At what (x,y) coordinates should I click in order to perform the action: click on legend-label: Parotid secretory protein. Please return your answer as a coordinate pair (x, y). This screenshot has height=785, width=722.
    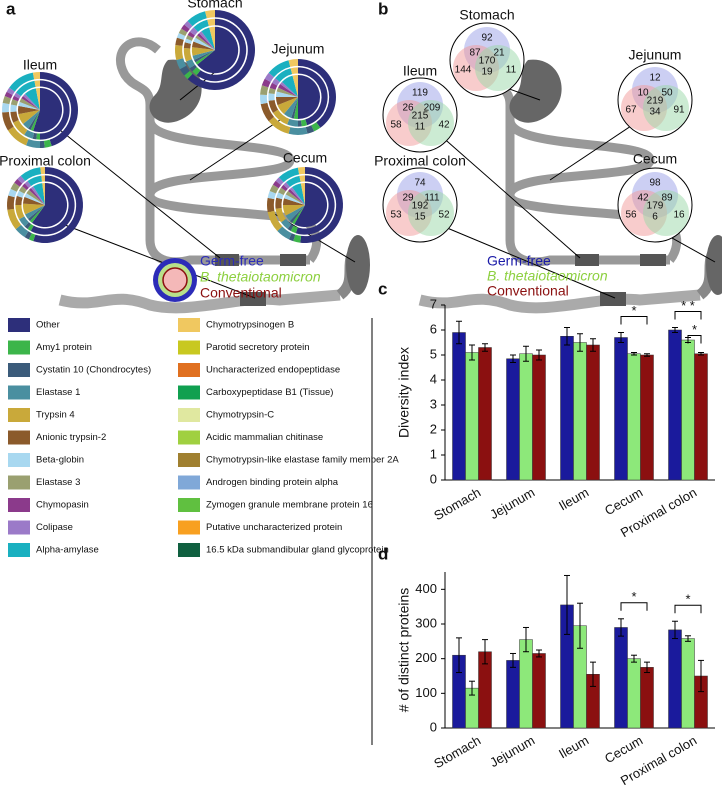
    Looking at the image, I should click on (258, 347).